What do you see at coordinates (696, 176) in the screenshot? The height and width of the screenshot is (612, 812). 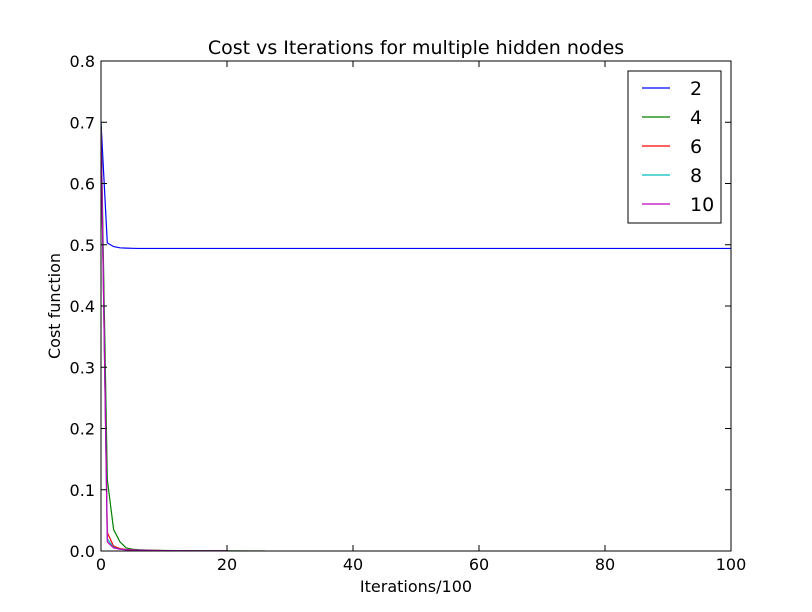 I see `legend-label-8: 8` at bounding box center [696, 176].